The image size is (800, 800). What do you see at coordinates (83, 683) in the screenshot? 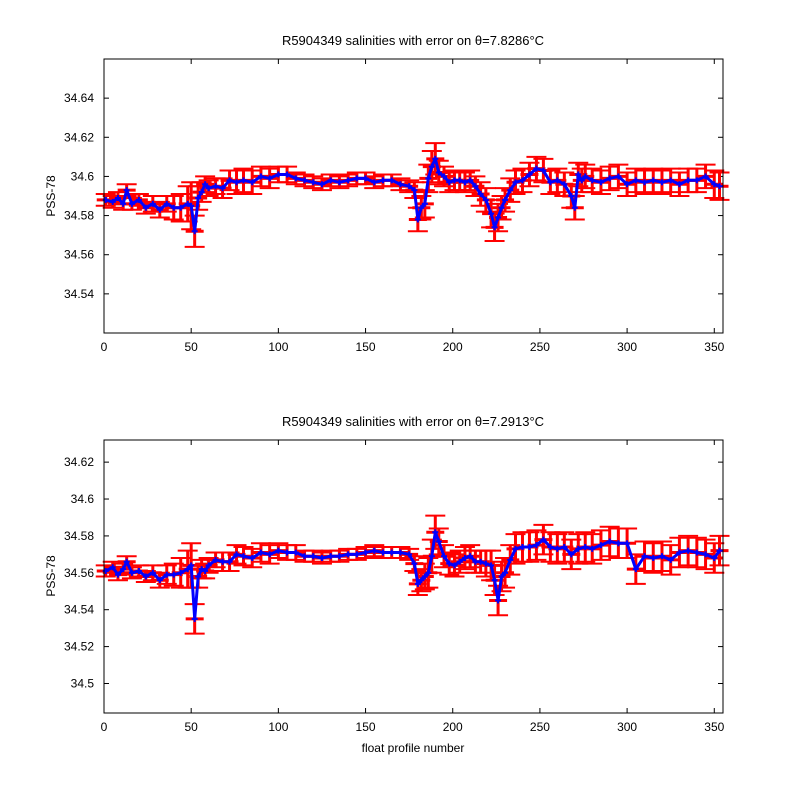
I see `bottom-chart-ytick-label: 34.5` at bounding box center [83, 683].